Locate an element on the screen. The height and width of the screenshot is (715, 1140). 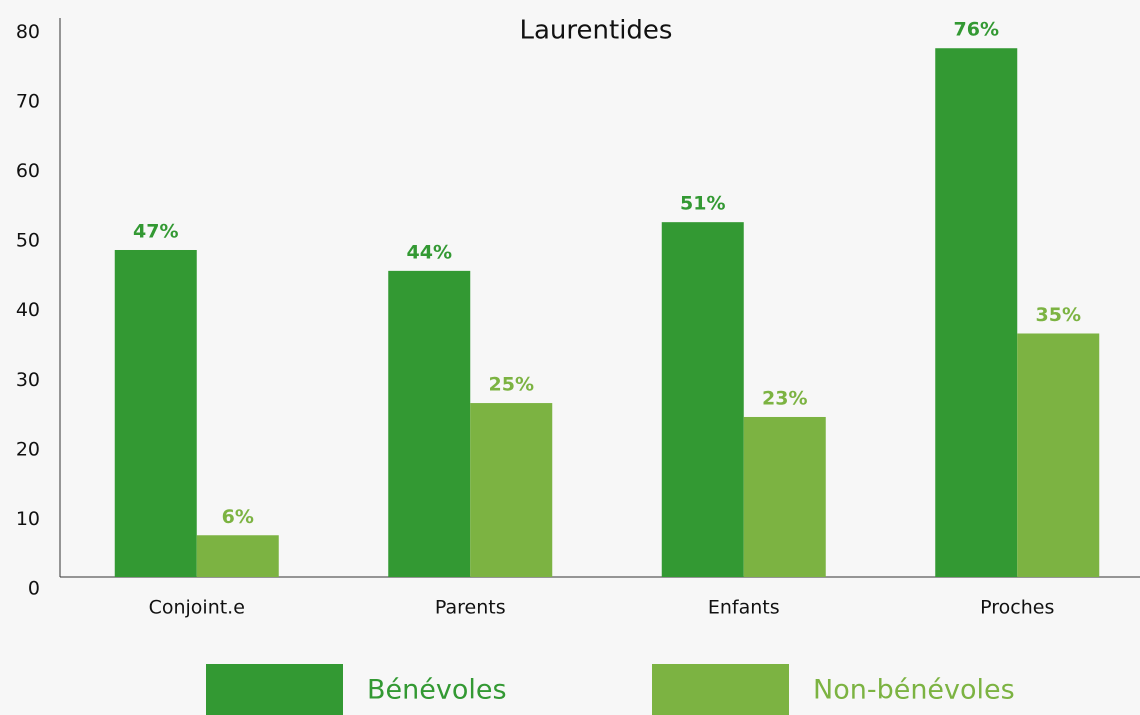
value-label: 47% is located at coordinates (155, 231).